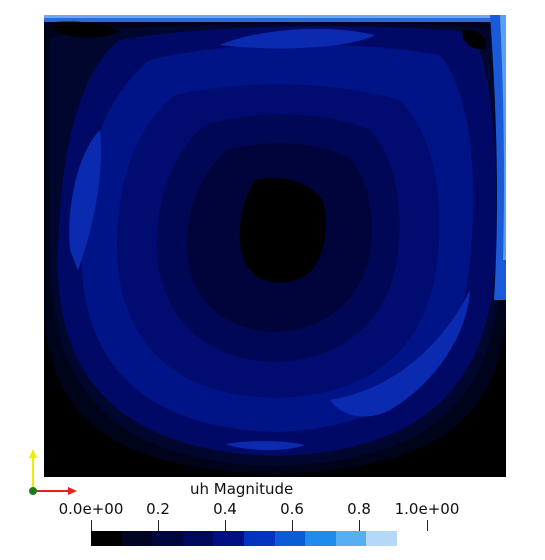 This screenshot has height=560, width=545. What do you see at coordinates (158, 509) in the screenshot?
I see `colorbar-tick-label: 0.2` at bounding box center [158, 509].